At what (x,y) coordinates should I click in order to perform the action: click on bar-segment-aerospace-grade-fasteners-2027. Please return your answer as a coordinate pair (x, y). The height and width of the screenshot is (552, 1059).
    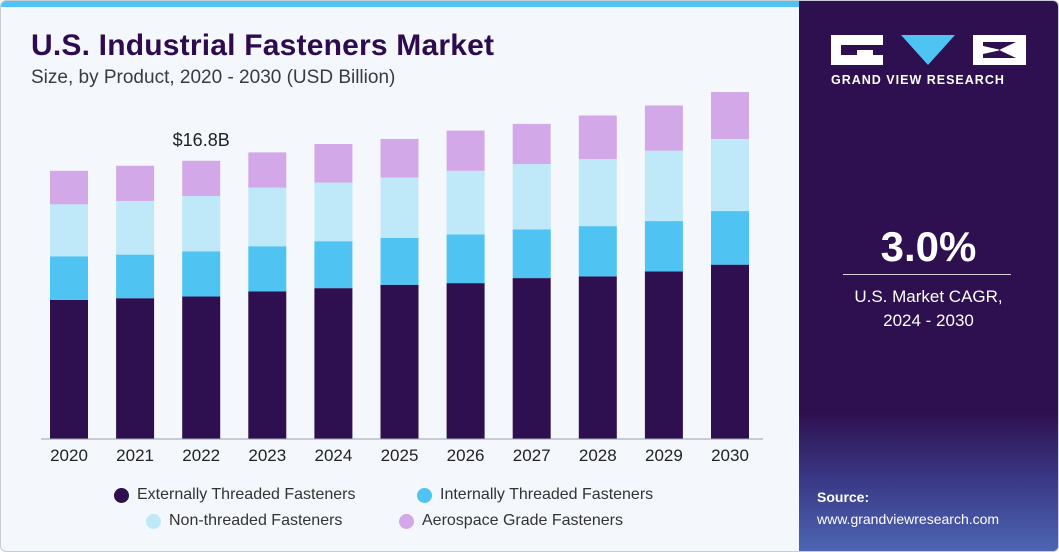
    Looking at the image, I should click on (531, 144).